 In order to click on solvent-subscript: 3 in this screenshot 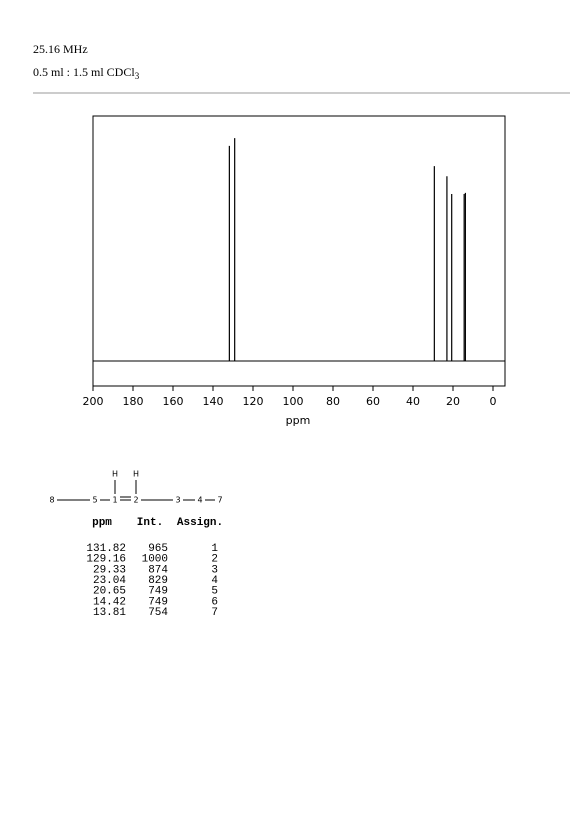, I will do `click(137, 76)`.